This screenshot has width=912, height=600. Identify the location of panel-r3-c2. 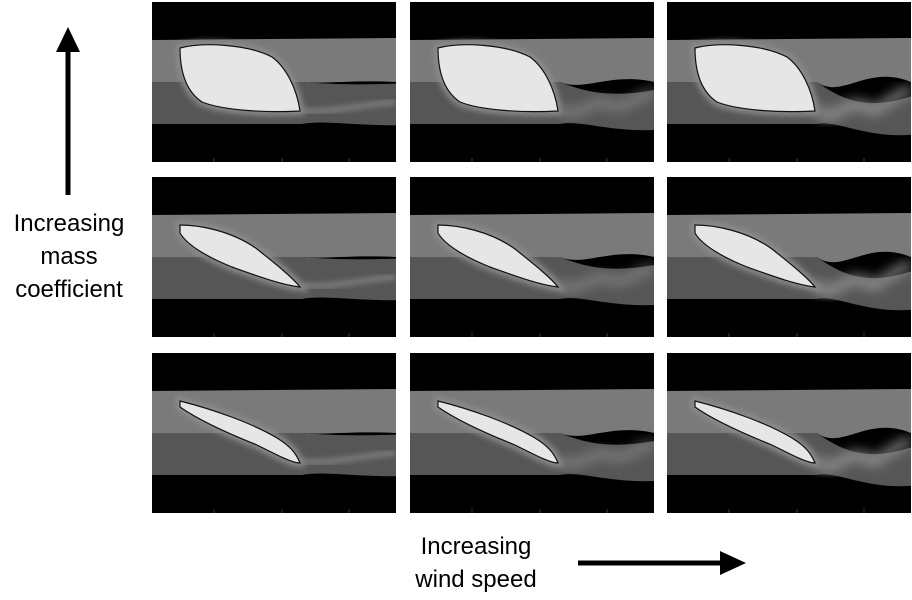
(532, 433).